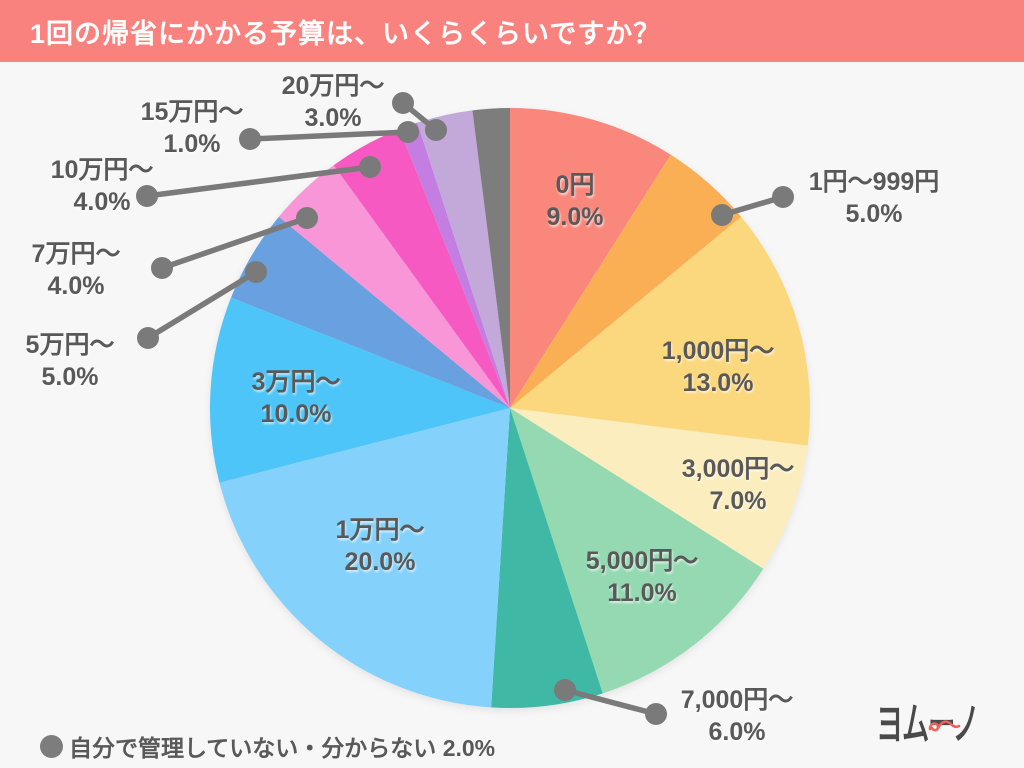  What do you see at coordinates (642, 561) in the screenshot?
I see `slice-label-name: 5,000円〜` at bounding box center [642, 561].